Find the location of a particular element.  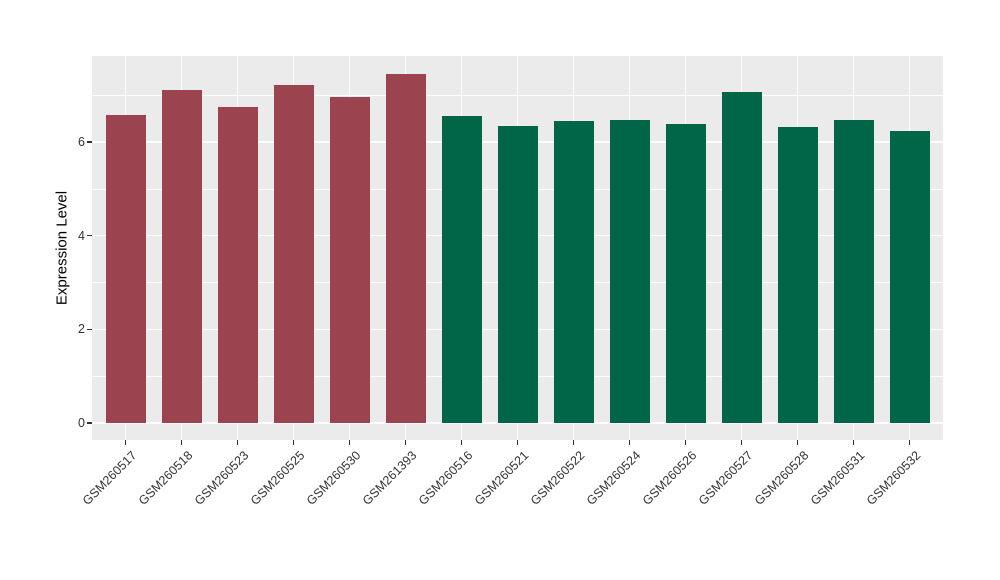

x-tick-label-GSM260523: GSM260523 is located at coordinates (222, 478).